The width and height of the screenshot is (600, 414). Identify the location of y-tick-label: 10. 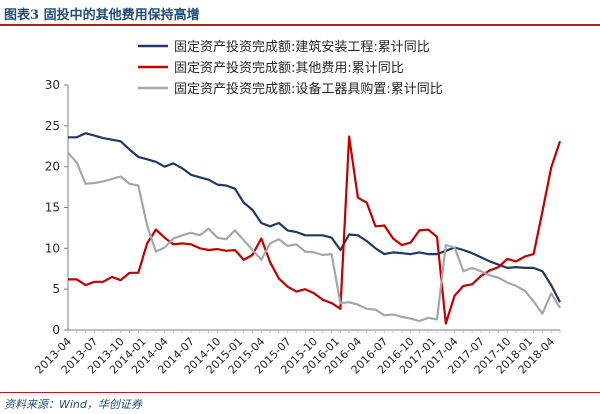
(52, 248).